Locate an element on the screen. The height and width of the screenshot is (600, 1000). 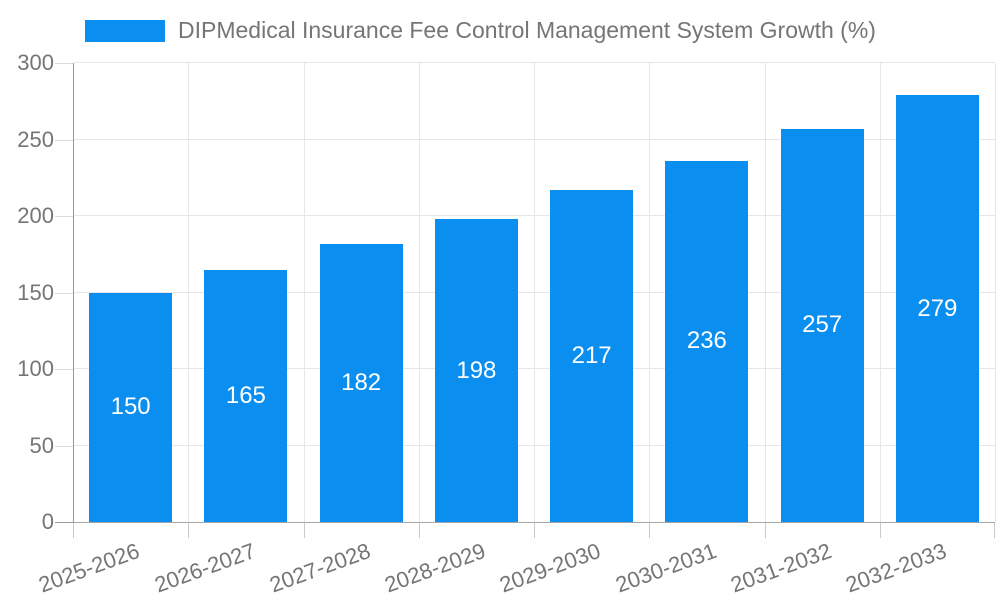
bar: 150 is located at coordinates (131, 407).